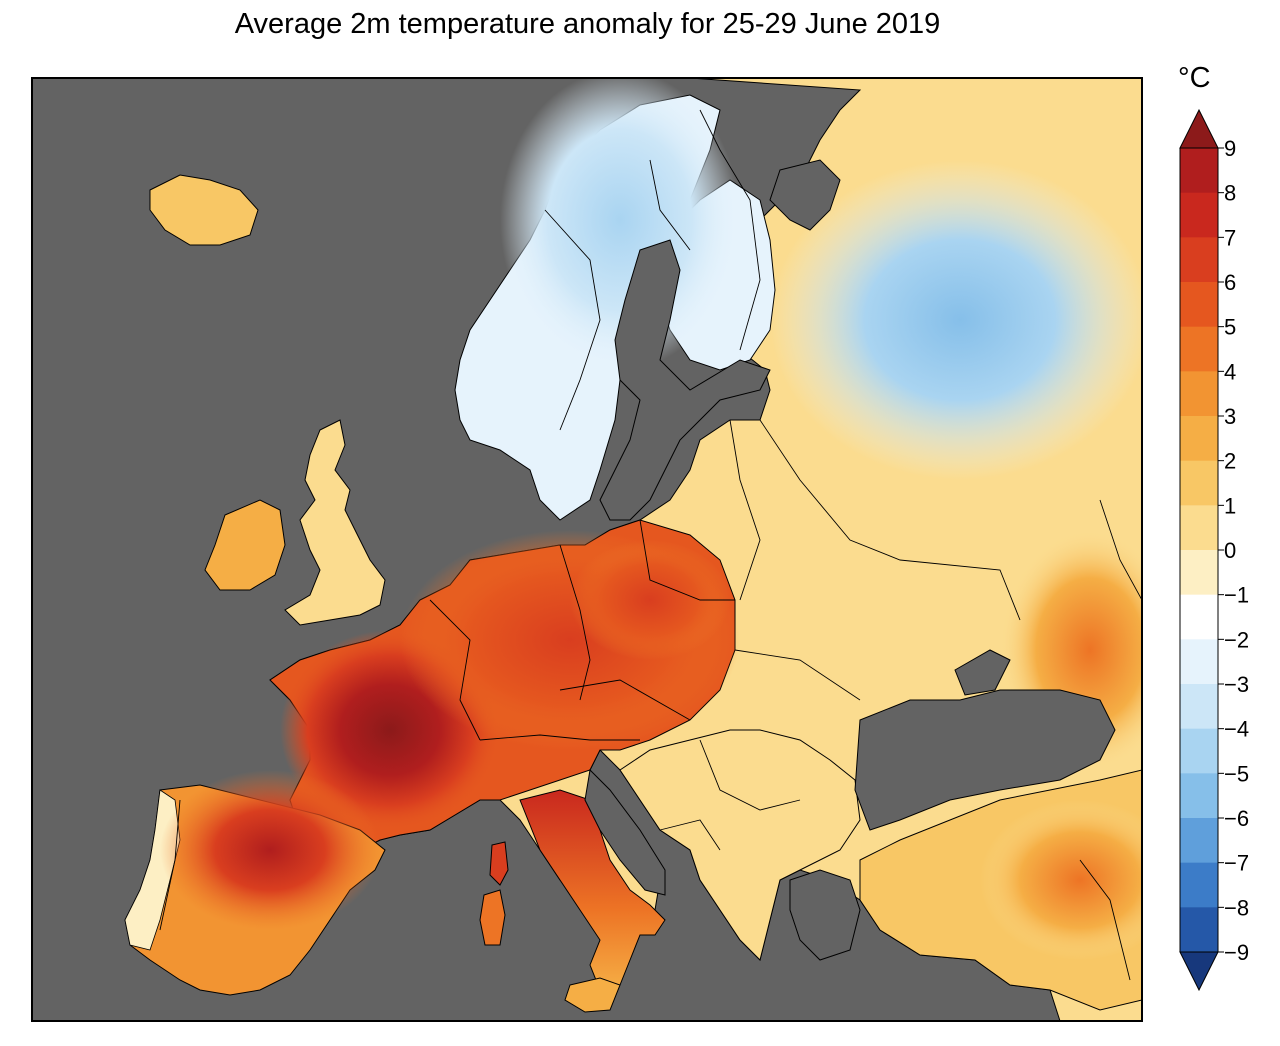  Describe the element at coordinates (650, 600) in the screenshot. I see `anomaly-poland` at that location.